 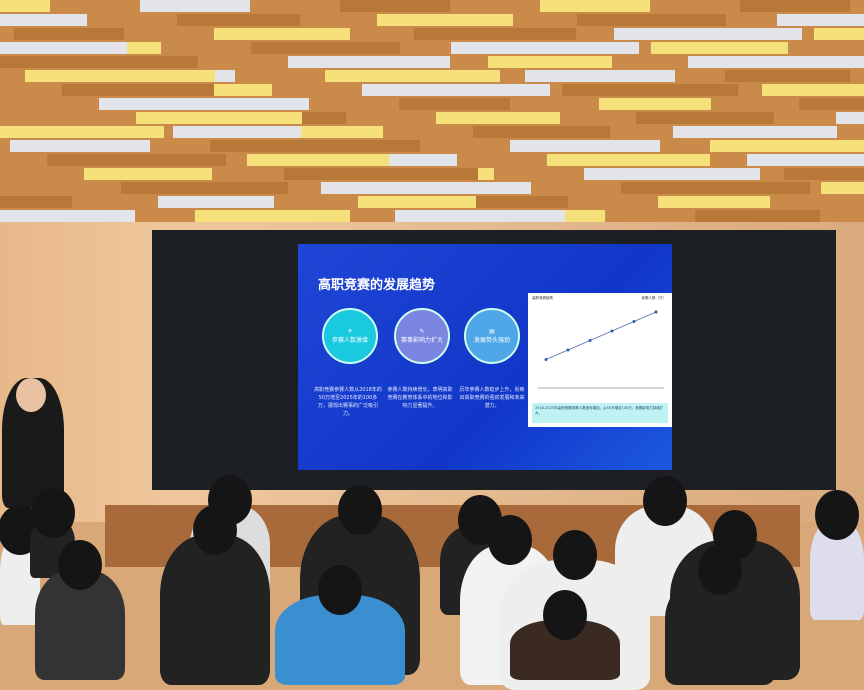 What do you see at coordinates (492, 331) in the screenshot?
I see `document-icon: ▤` at bounding box center [492, 331].